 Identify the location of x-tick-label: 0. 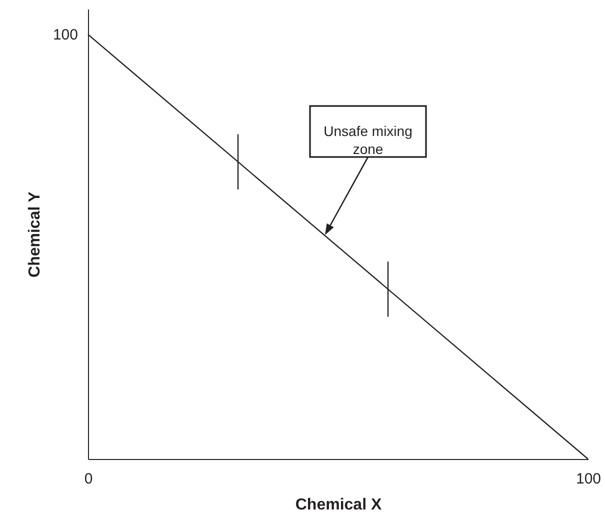
(88, 479).